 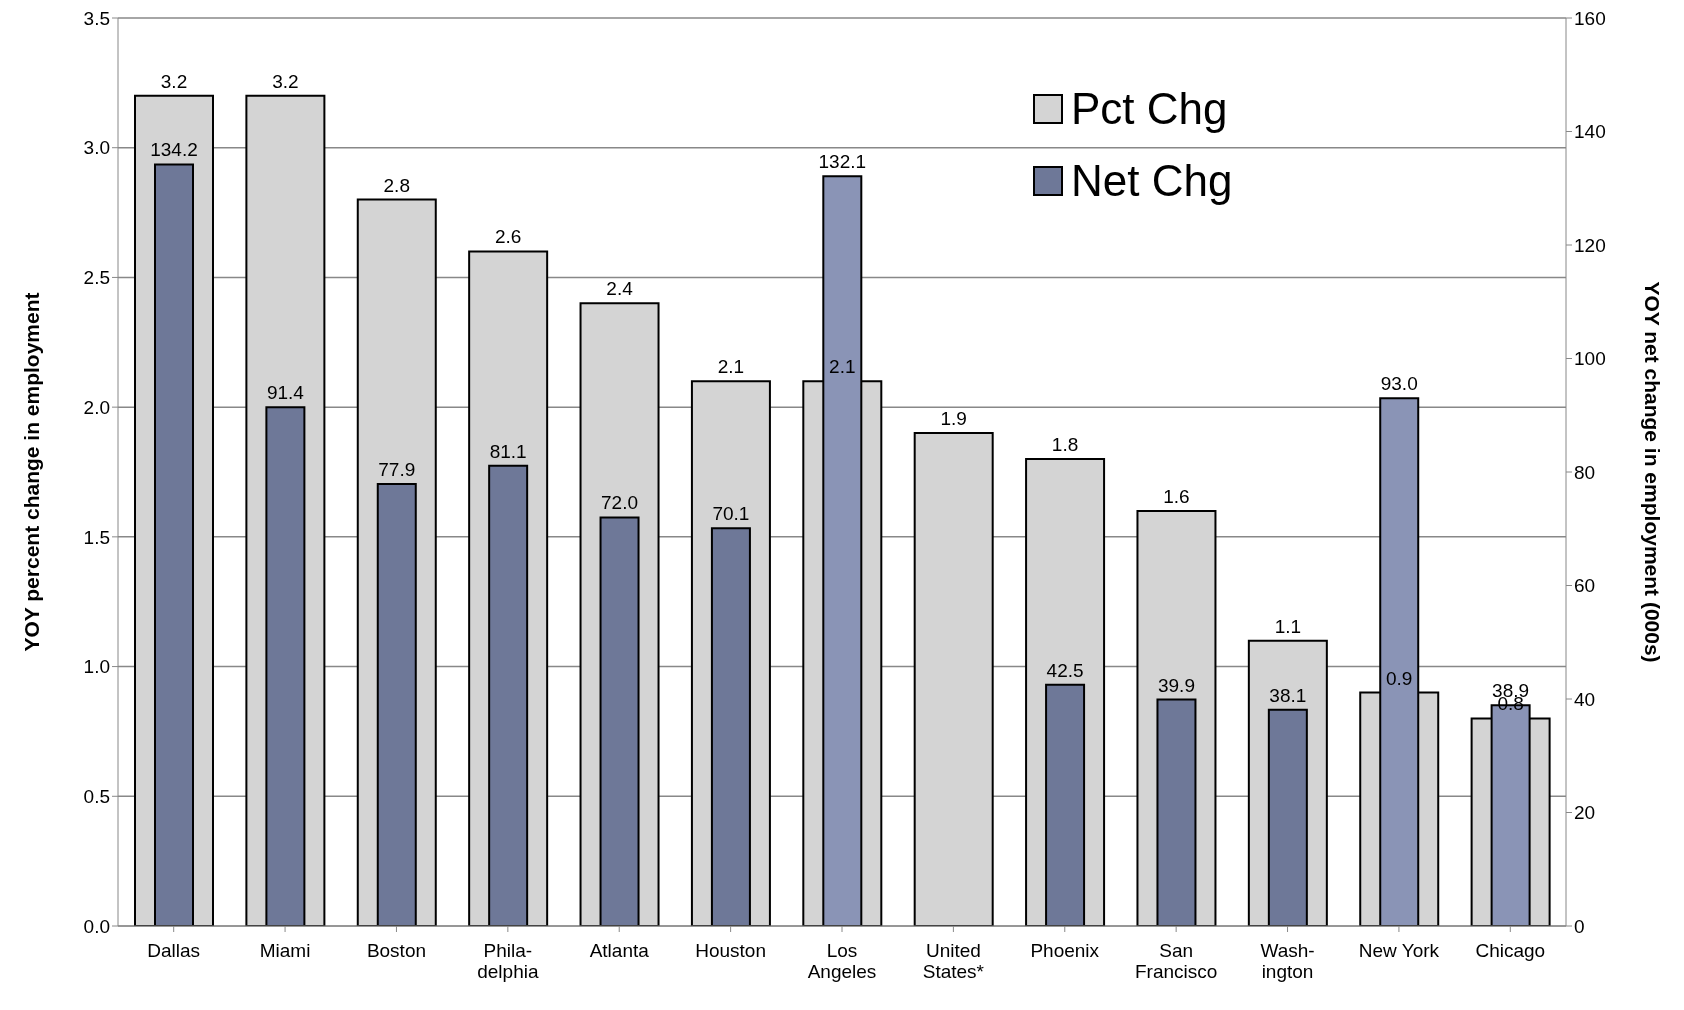 What do you see at coordinates (396, 951) in the screenshot?
I see `x-tick-label: Boston` at bounding box center [396, 951].